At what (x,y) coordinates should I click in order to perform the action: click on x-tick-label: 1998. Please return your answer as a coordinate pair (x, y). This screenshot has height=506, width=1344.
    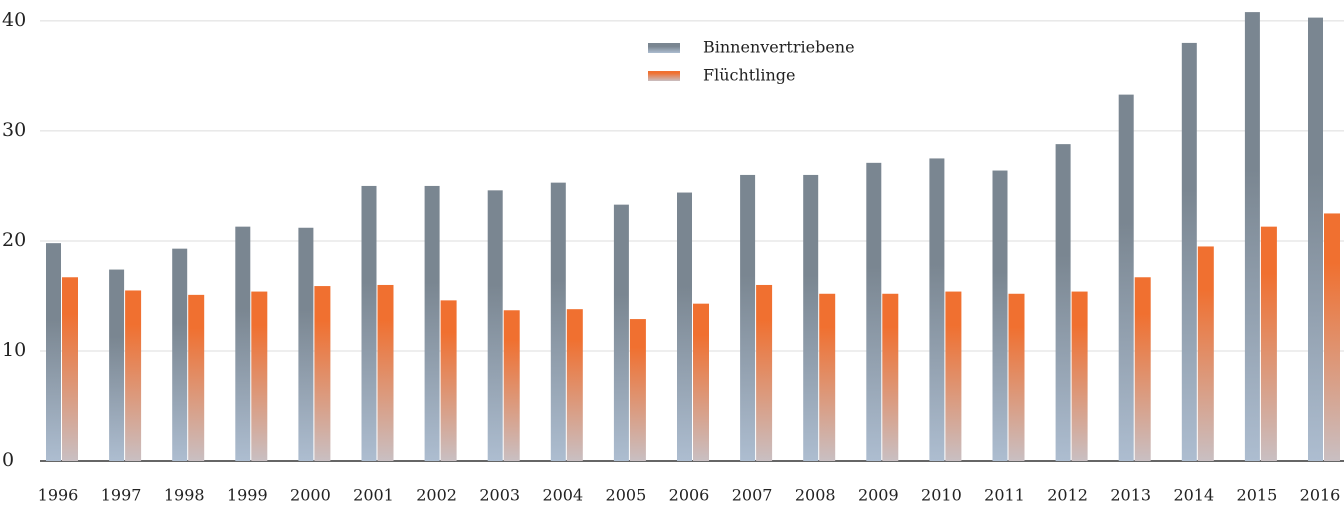
    Looking at the image, I should click on (184, 495).